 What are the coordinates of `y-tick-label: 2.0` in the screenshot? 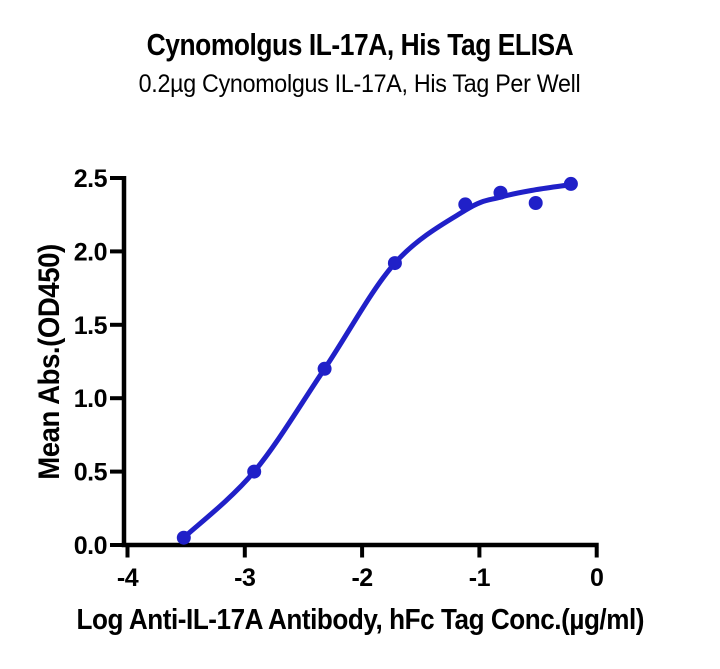 It's located at (90, 252).